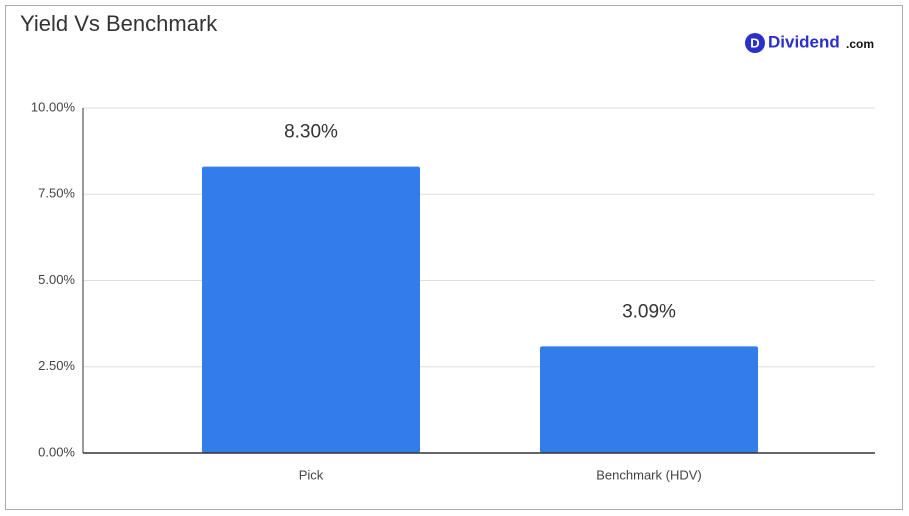 The image size is (909, 516). What do you see at coordinates (53, 106) in the screenshot?
I see `y-tick-label: 10.00%` at bounding box center [53, 106].